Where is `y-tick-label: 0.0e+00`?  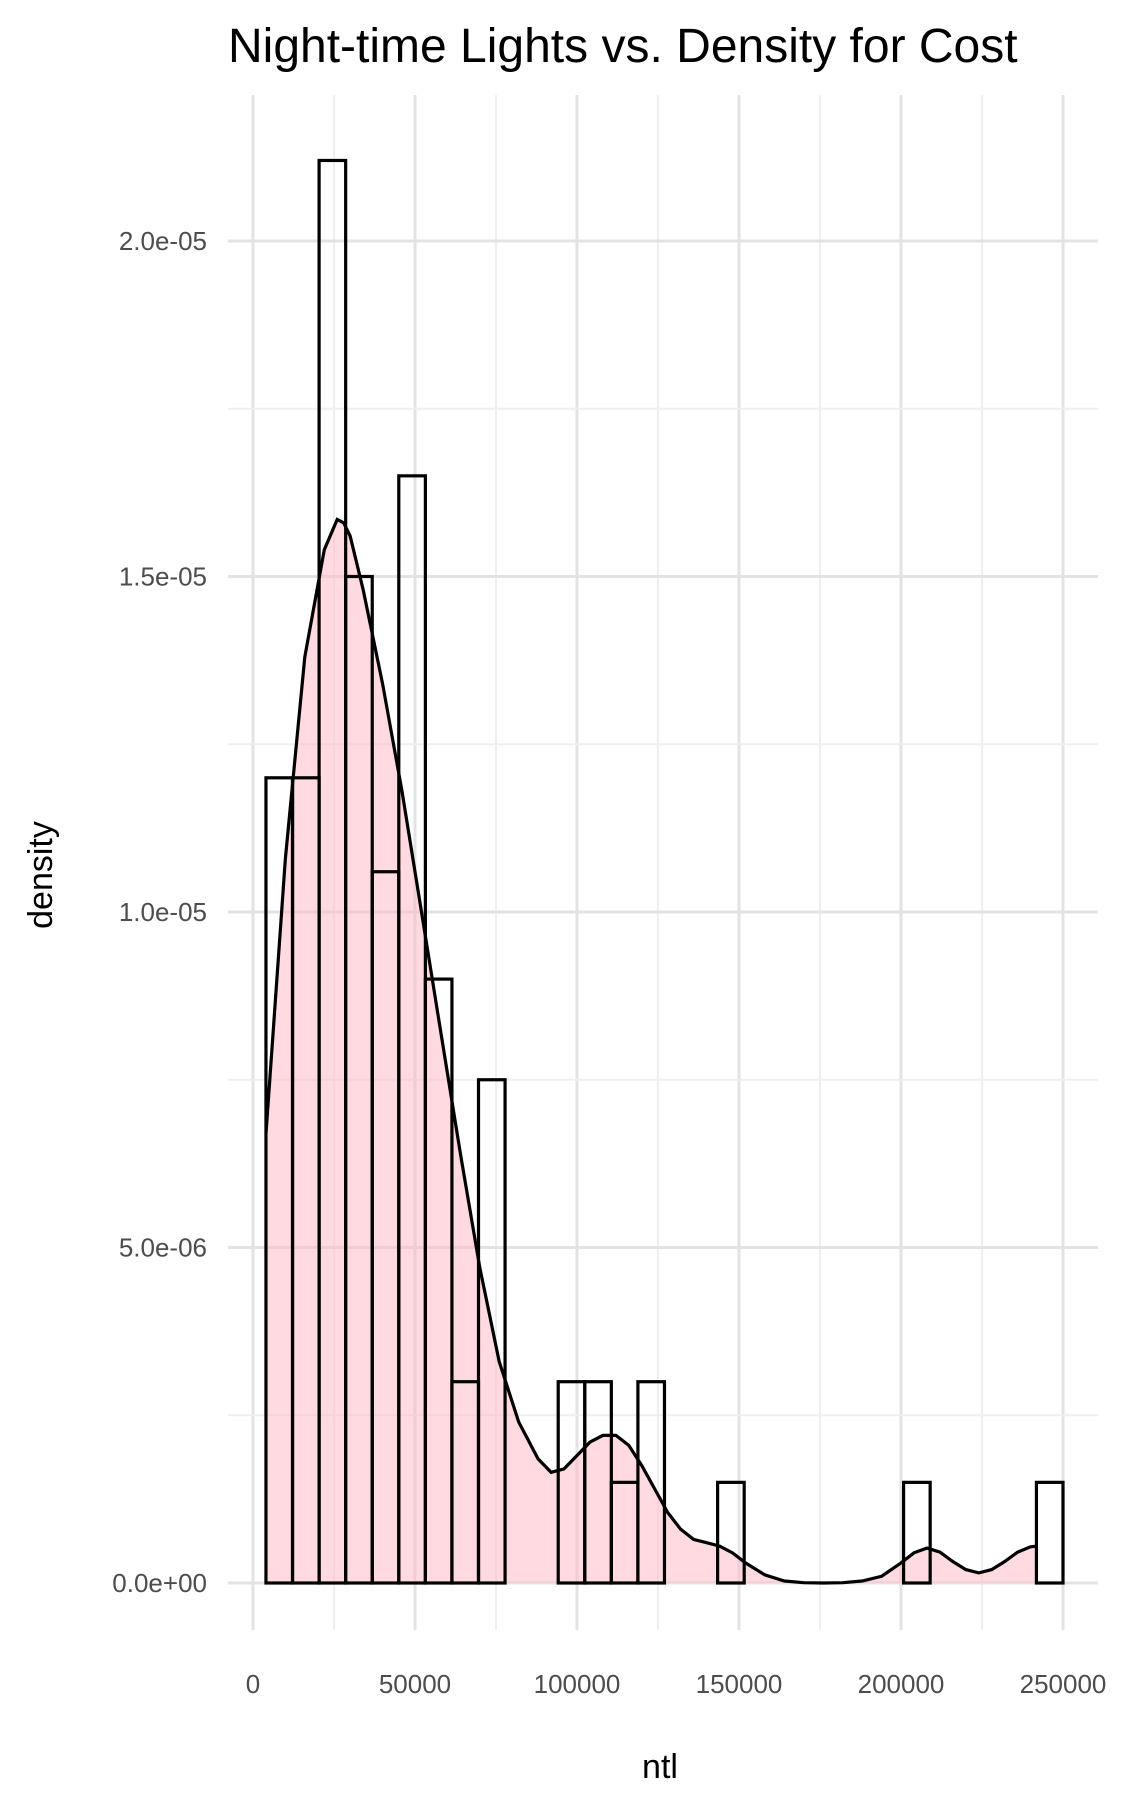 y-tick-label: 0.0e+00 is located at coordinates (159, 1583).